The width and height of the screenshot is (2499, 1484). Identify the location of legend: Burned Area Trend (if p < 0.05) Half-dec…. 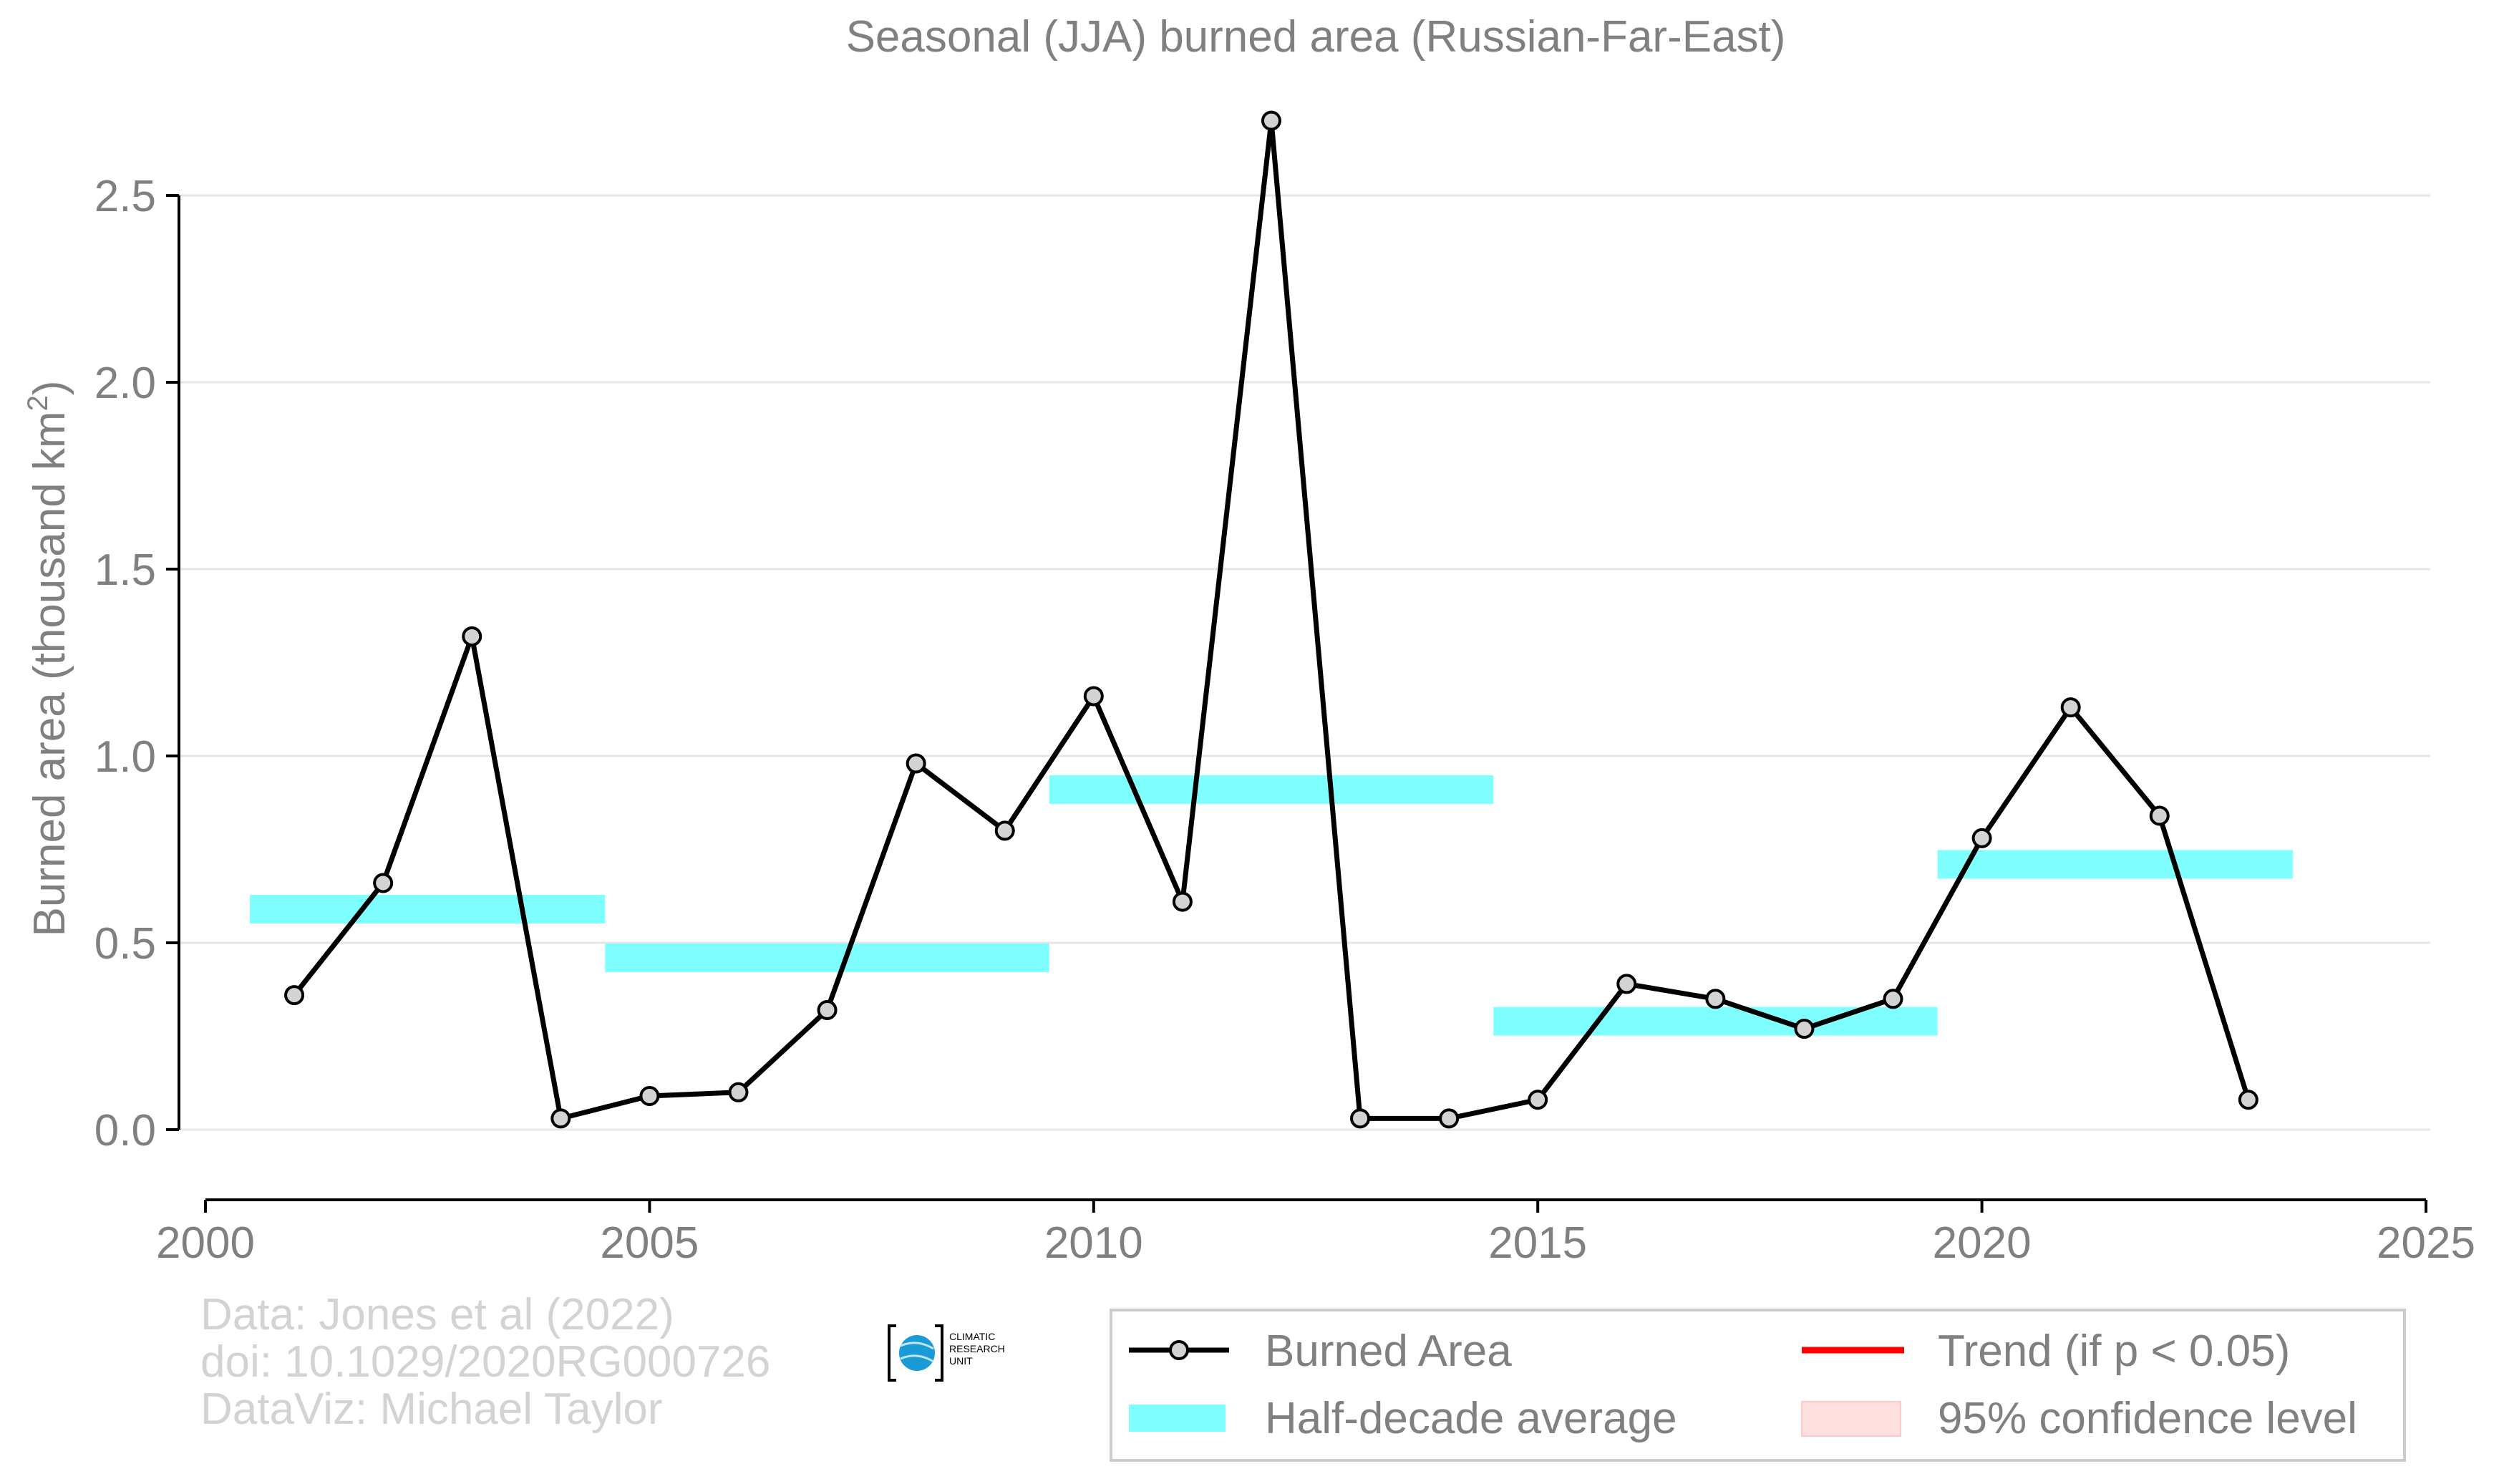
(1758, 1385).